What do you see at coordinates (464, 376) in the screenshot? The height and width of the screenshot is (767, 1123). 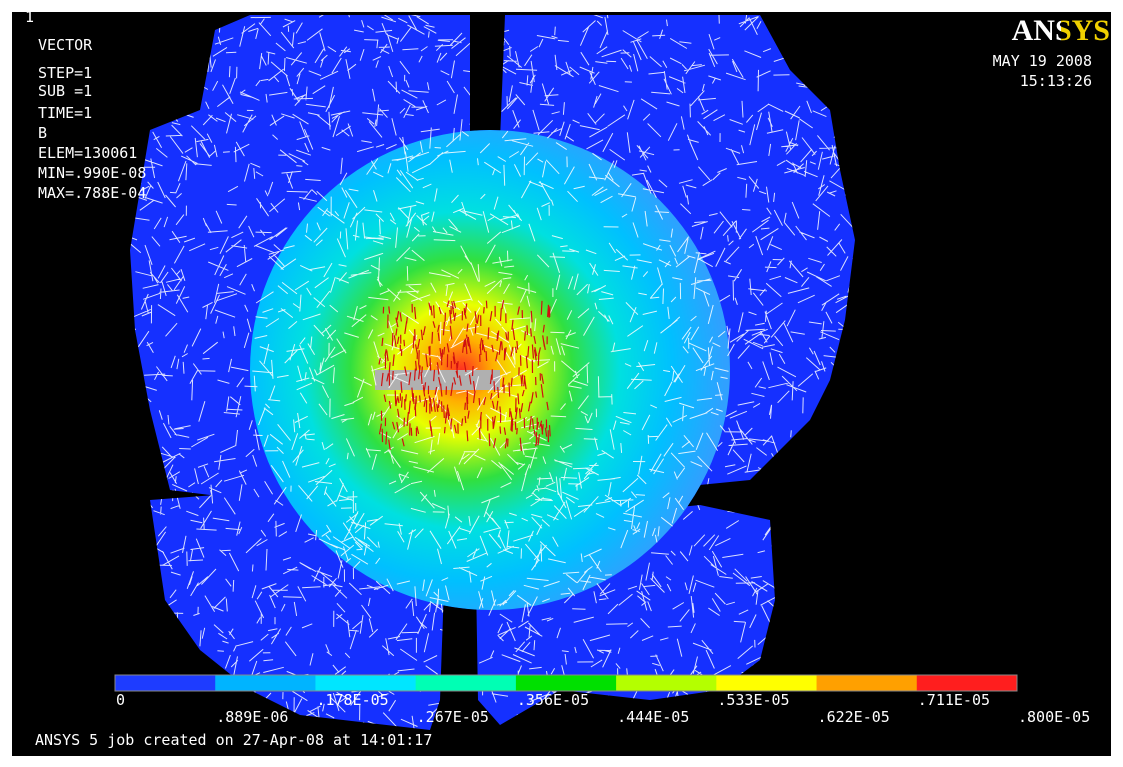 I see `vectors-high` at bounding box center [464, 376].